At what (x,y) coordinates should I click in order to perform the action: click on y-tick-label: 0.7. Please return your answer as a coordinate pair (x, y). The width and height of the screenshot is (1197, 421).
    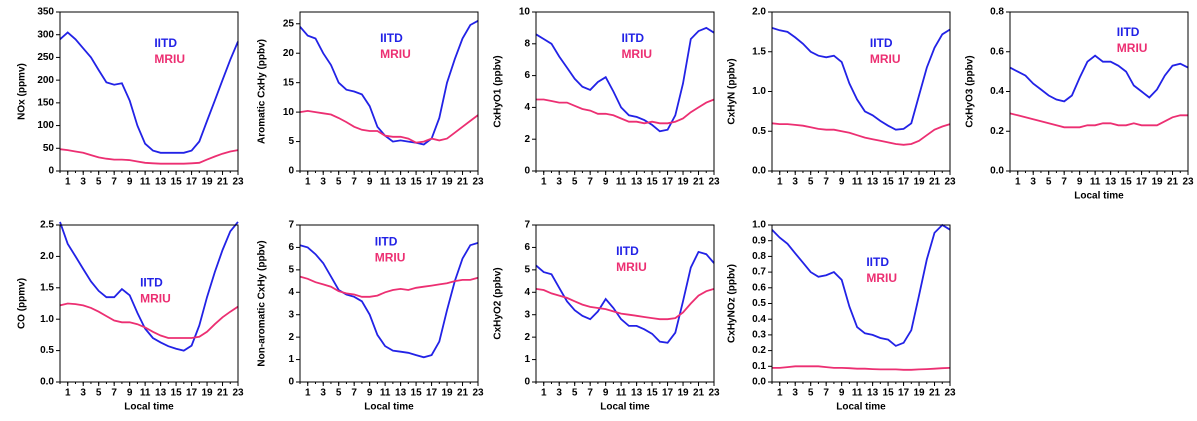
    Looking at the image, I should click on (759, 272).